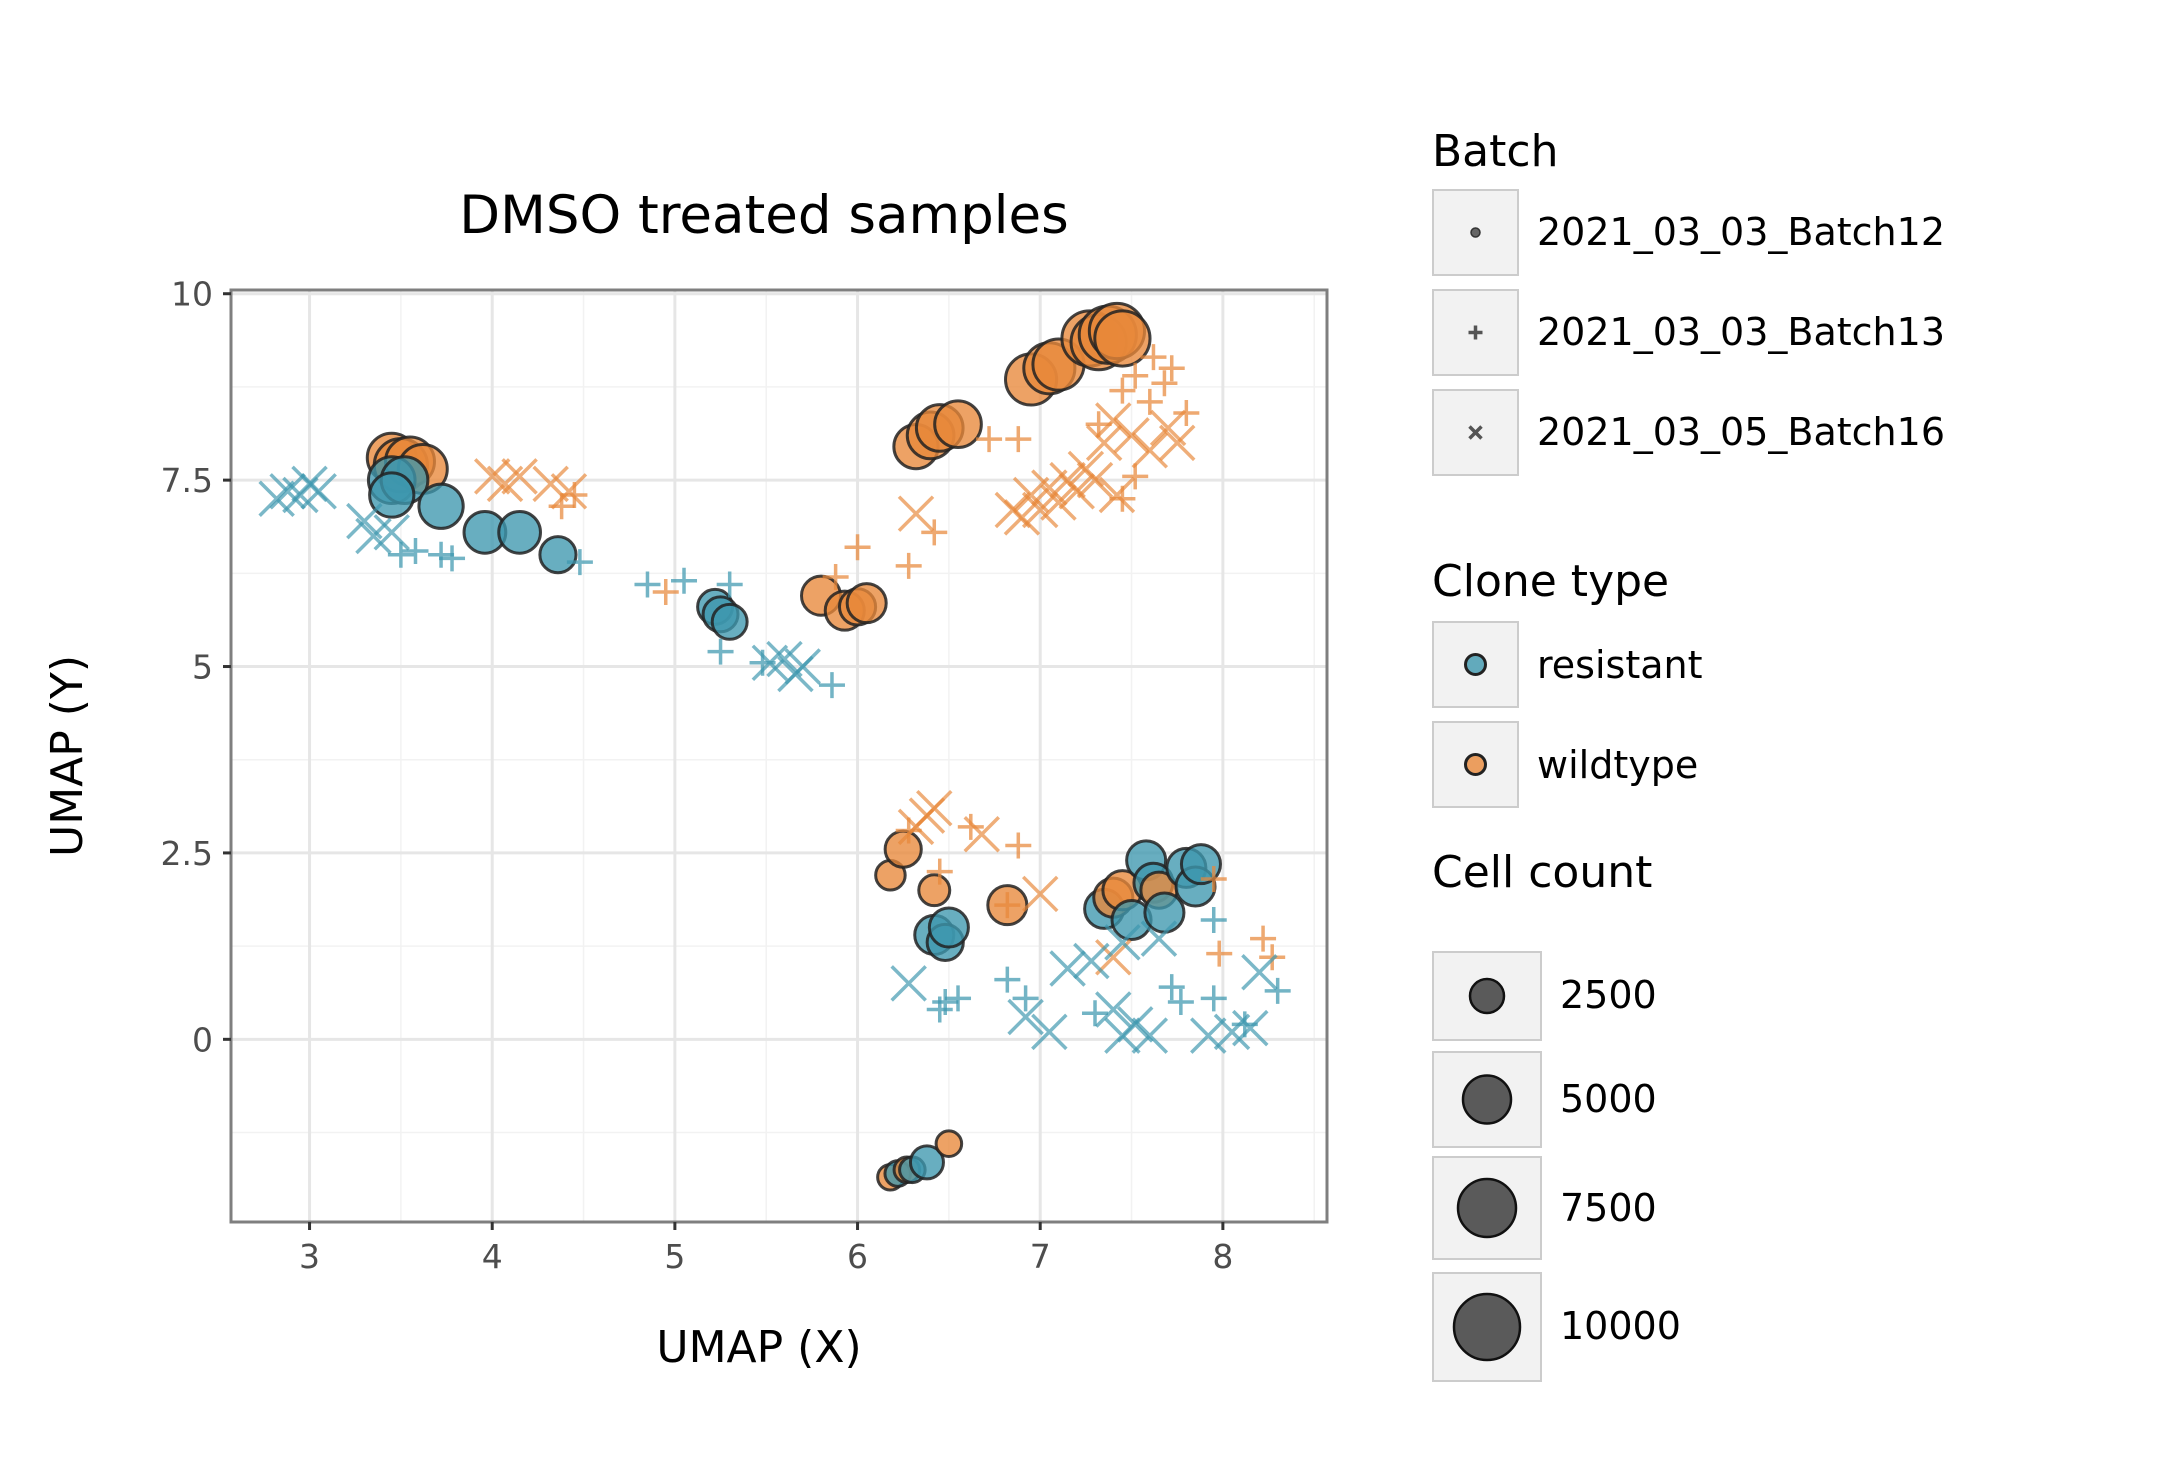  What do you see at coordinates (1544, 1099) in the screenshot?
I see `legend-size-item: 5000` at bounding box center [1544, 1099].